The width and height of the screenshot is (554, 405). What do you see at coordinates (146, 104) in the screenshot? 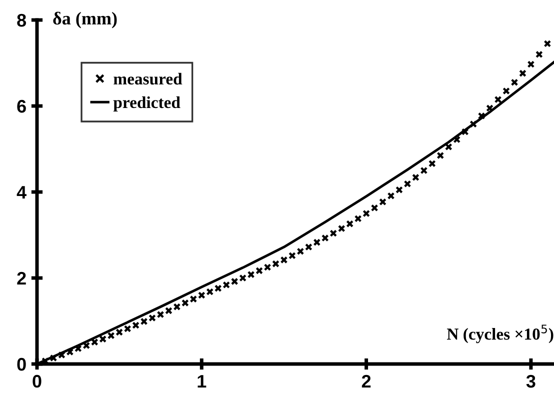
I see `legend-label: predicted` at bounding box center [146, 104].